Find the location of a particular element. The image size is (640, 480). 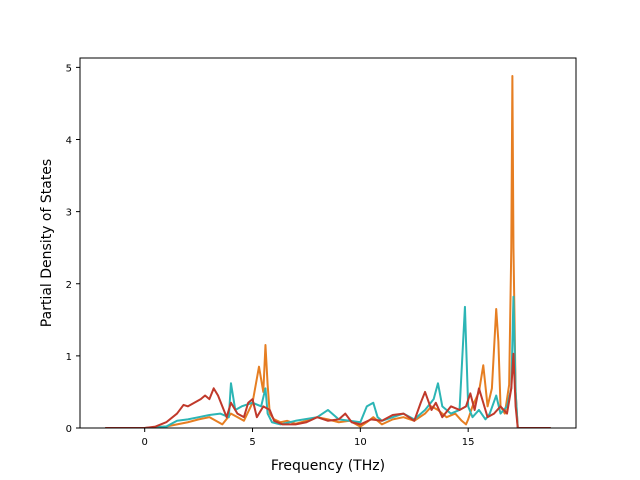

y-tick-label: 4 is located at coordinates (69, 141).